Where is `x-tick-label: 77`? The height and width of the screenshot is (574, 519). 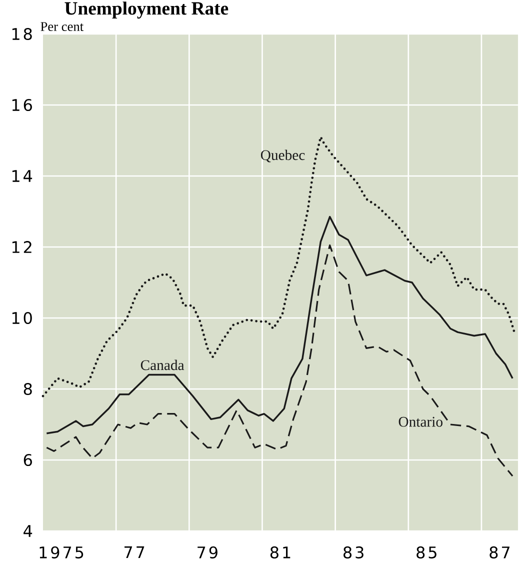 x-tick-label: 77 is located at coordinates (134, 552).